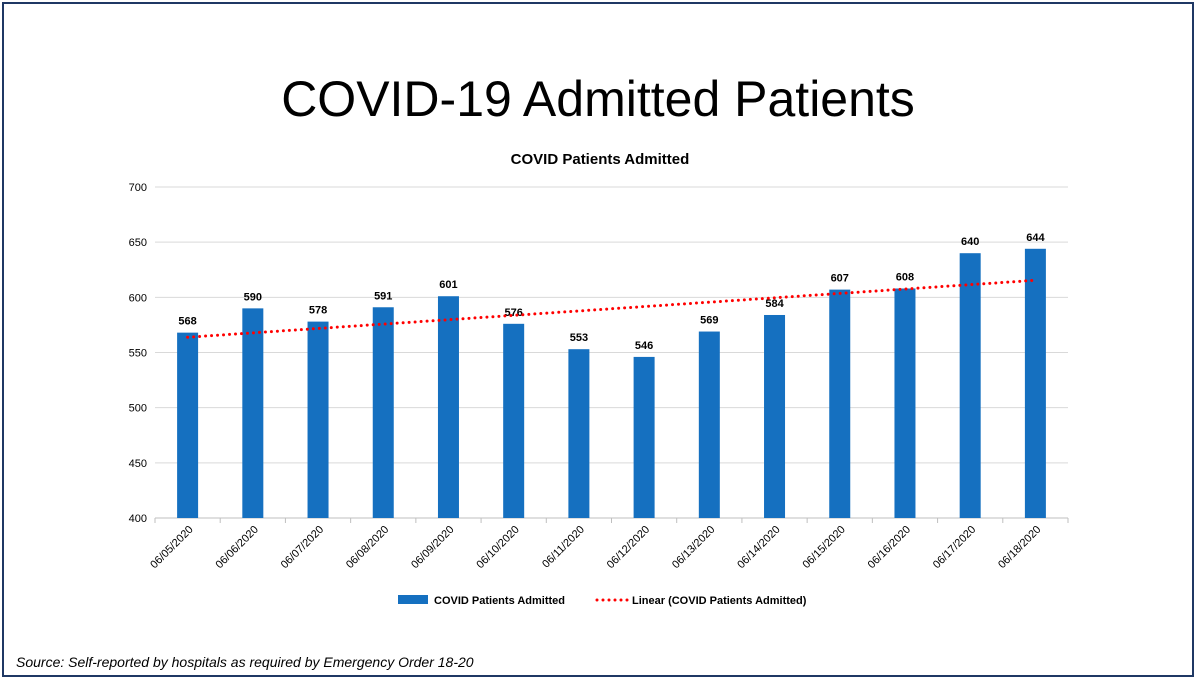 The height and width of the screenshot is (683, 1200). What do you see at coordinates (1035, 238) in the screenshot?
I see `data-label: 644` at bounding box center [1035, 238].